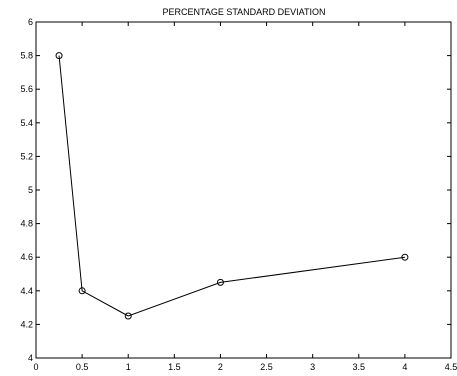 The width and height of the screenshot is (457, 376). What do you see at coordinates (451, 367) in the screenshot?
I see `x-tick-label: 4.5` at bounding box center [451, 367].